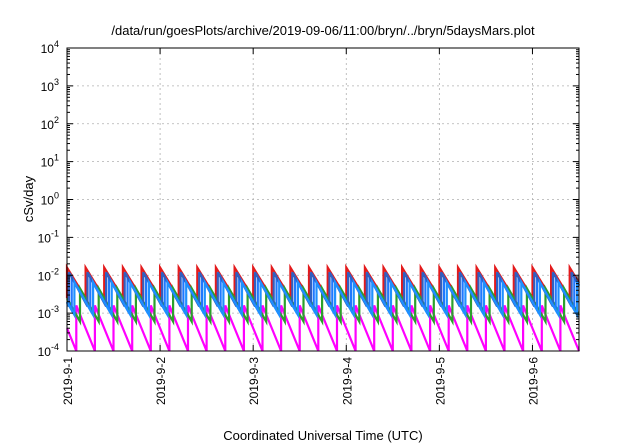 The image size is (640, 448). Describe the element at coordinates (347, 381) in the screenshot. I see `x-tick-label: 2019-9-4` at that location.